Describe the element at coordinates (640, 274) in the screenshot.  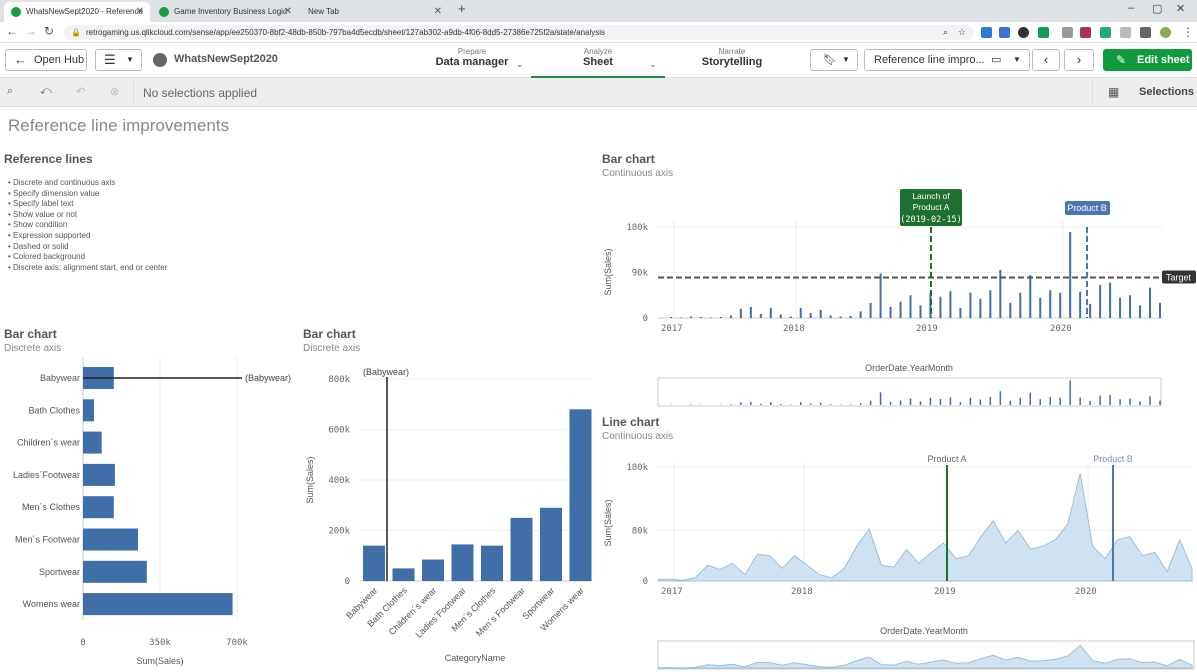
I see `tick-label: 90k` at that location.